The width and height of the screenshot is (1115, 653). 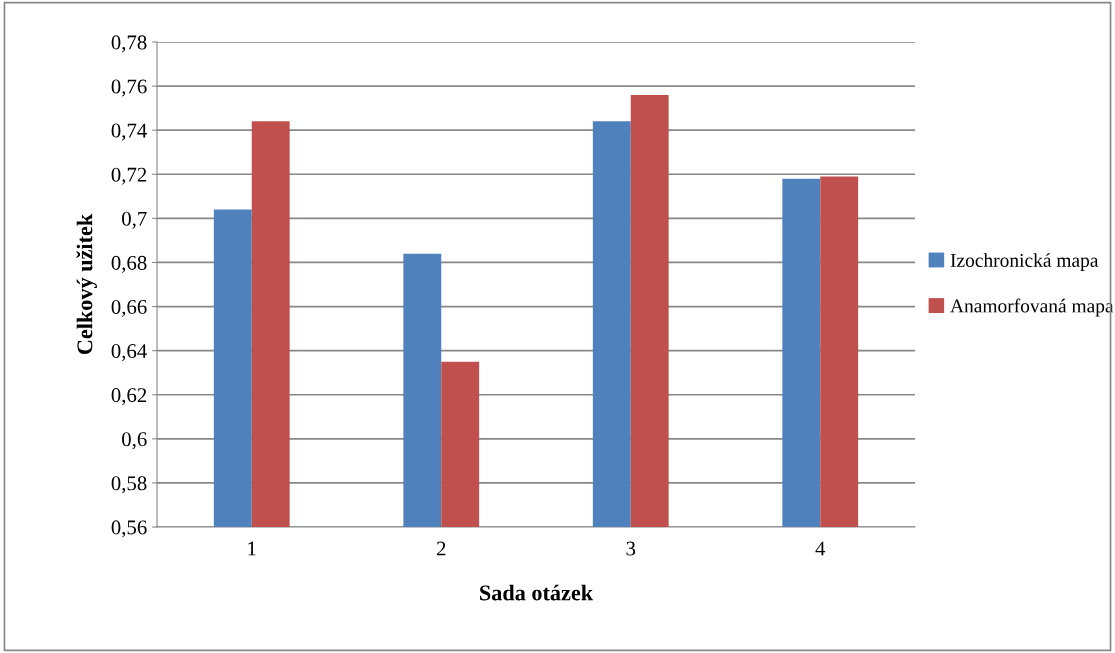 I want to click on y-tick-label: 0,7, so click(x=134, y=220).